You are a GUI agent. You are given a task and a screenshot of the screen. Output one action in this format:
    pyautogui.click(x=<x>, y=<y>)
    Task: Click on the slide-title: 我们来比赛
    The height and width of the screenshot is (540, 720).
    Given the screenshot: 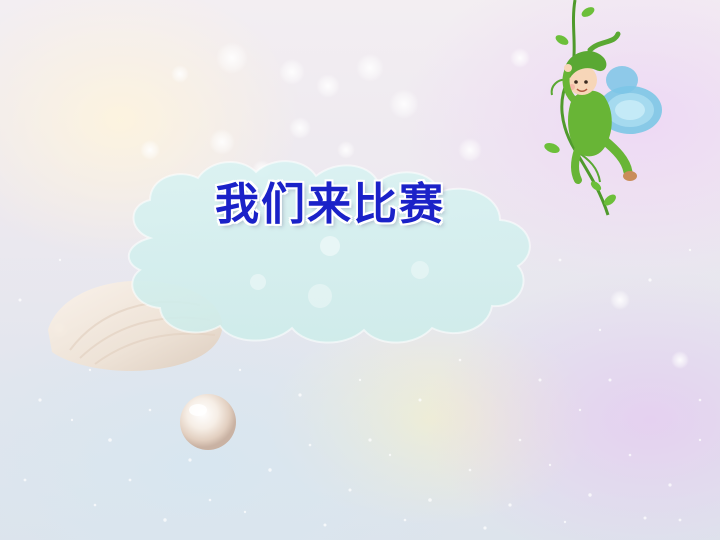 What is the action you would take?
    pyautogui.click(x=330, y=204)
    